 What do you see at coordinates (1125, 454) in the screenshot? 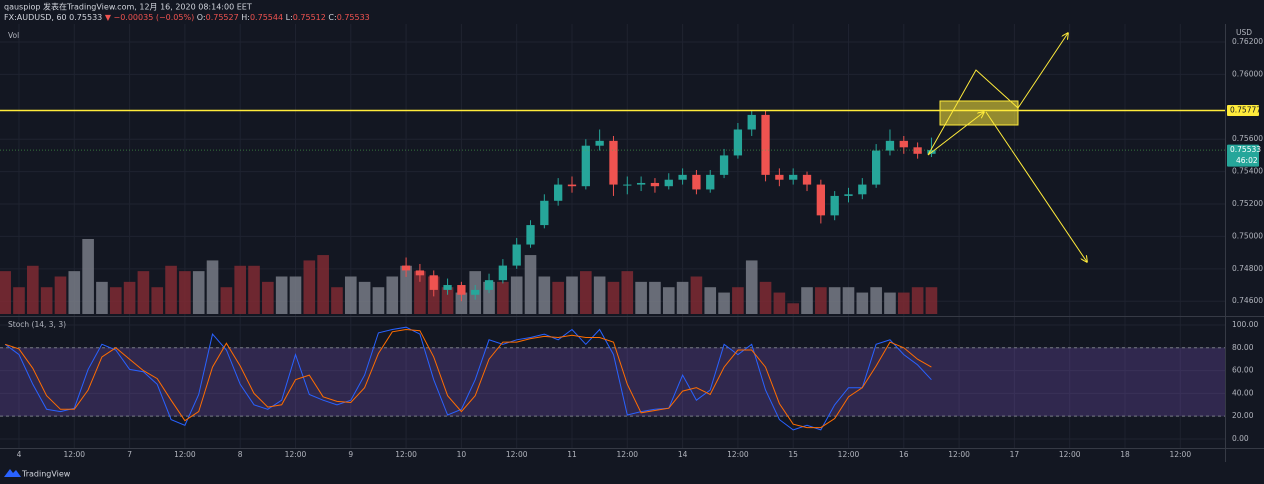
I see `x-tick-label: 18` at bounding box center [1125, 454].